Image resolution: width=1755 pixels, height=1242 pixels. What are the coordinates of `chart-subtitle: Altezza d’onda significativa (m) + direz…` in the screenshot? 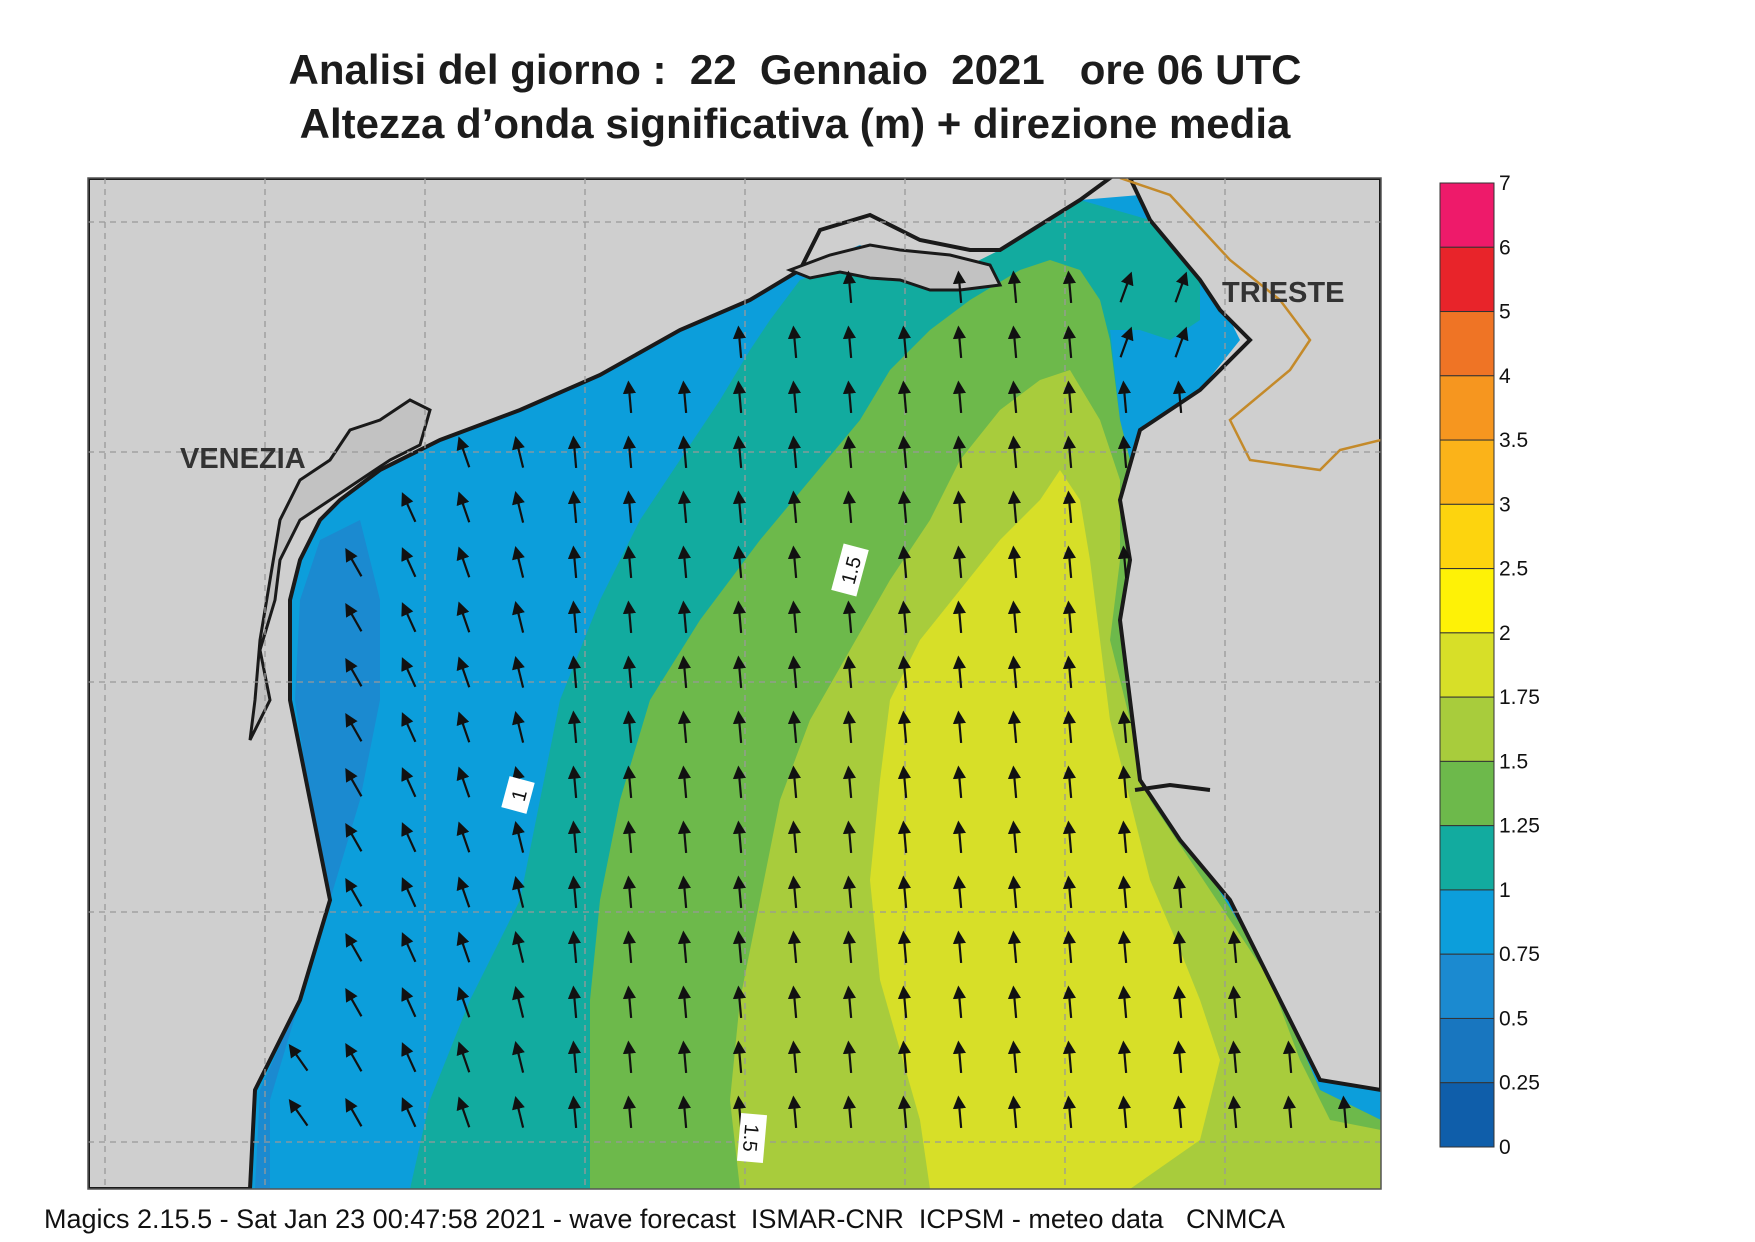 It's located at (795, 123).